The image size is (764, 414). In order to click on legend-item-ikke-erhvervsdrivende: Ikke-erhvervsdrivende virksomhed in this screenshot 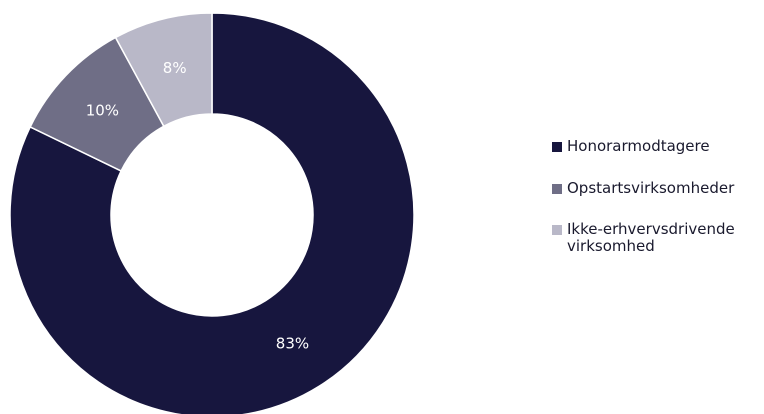, I will do `click(657, 238)`.